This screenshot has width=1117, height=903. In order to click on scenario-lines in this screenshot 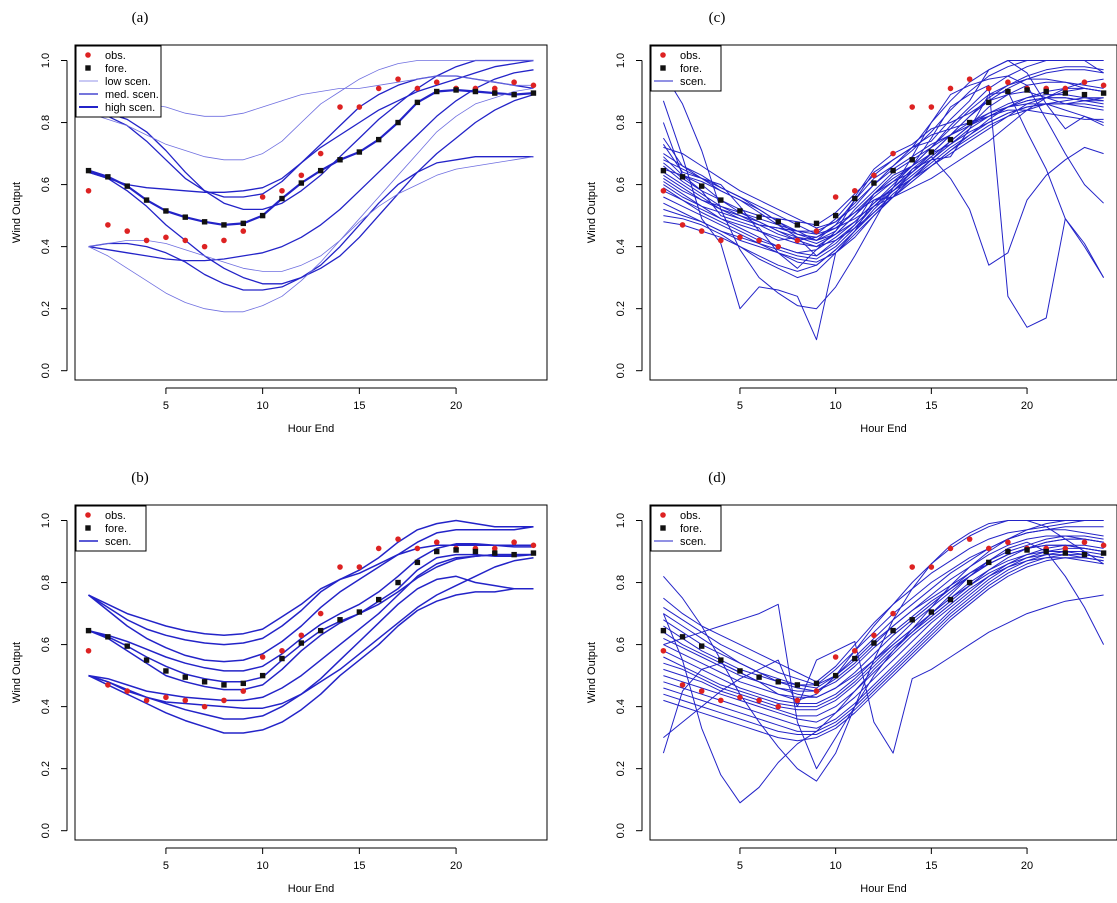, I will do `click(883, 200)`.